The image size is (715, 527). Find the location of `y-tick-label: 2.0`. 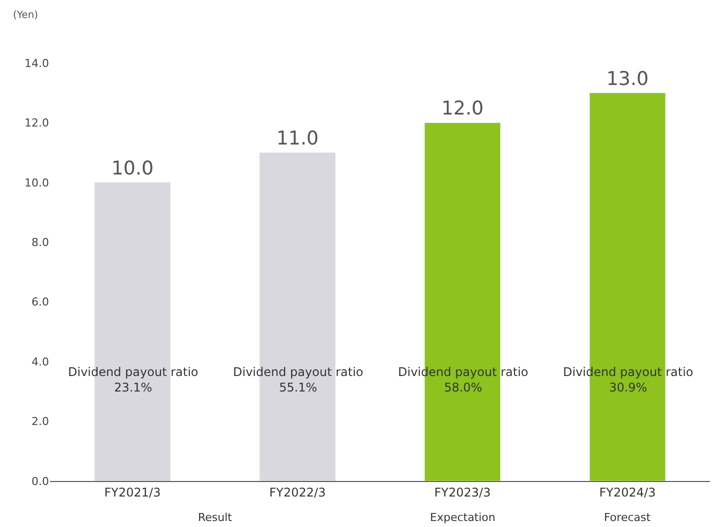

y-tick-label: 2.0 is located at coordinates (40, 421).